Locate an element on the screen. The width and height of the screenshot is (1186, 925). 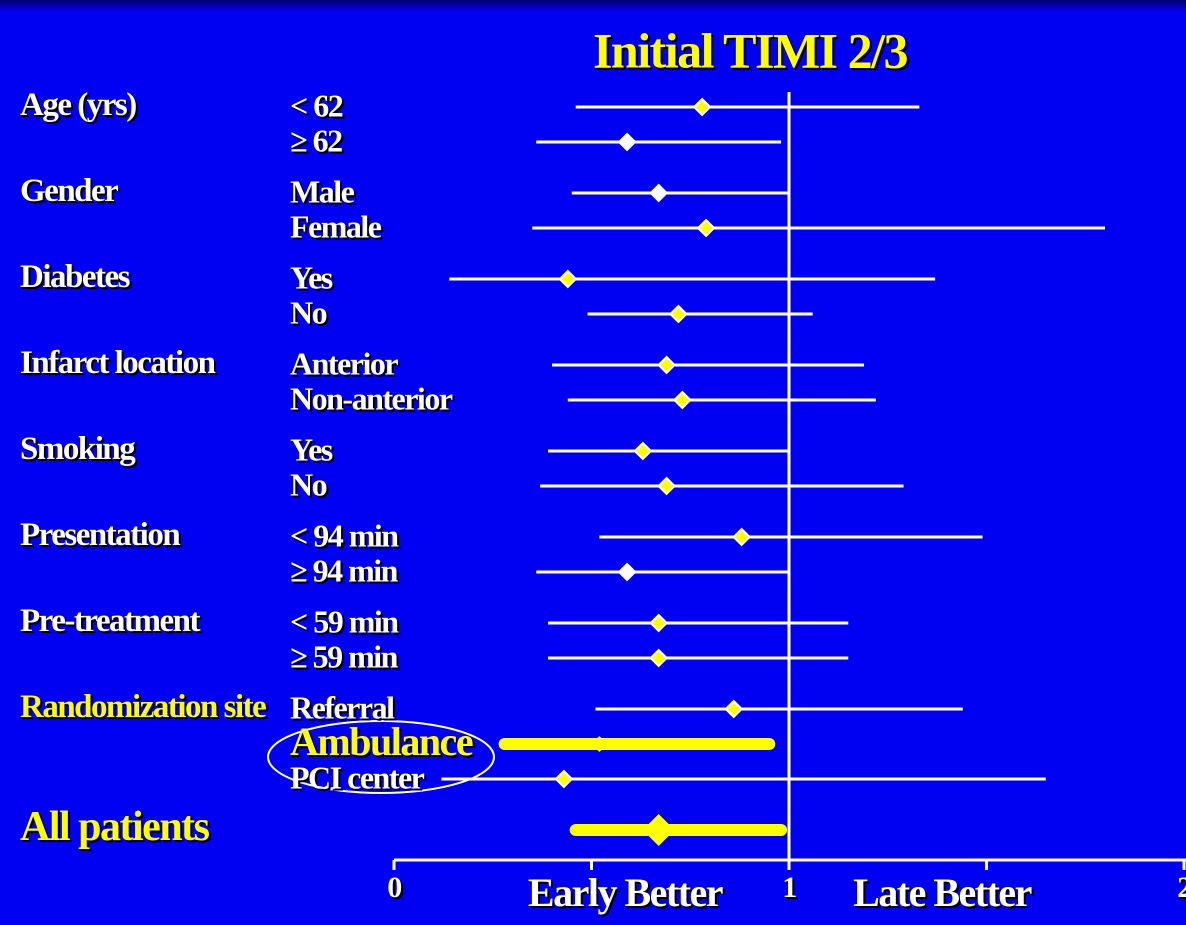
subgroup-label: Male is located at coordinates (322, 191).